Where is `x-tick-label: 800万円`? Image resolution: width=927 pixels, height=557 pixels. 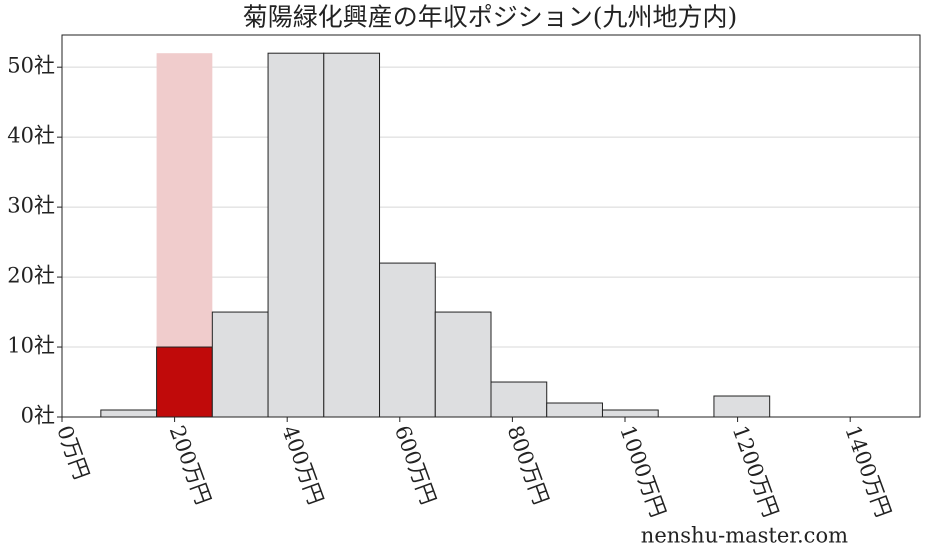 x-tick-label: 800万円 is located at coordinates (528, 464).